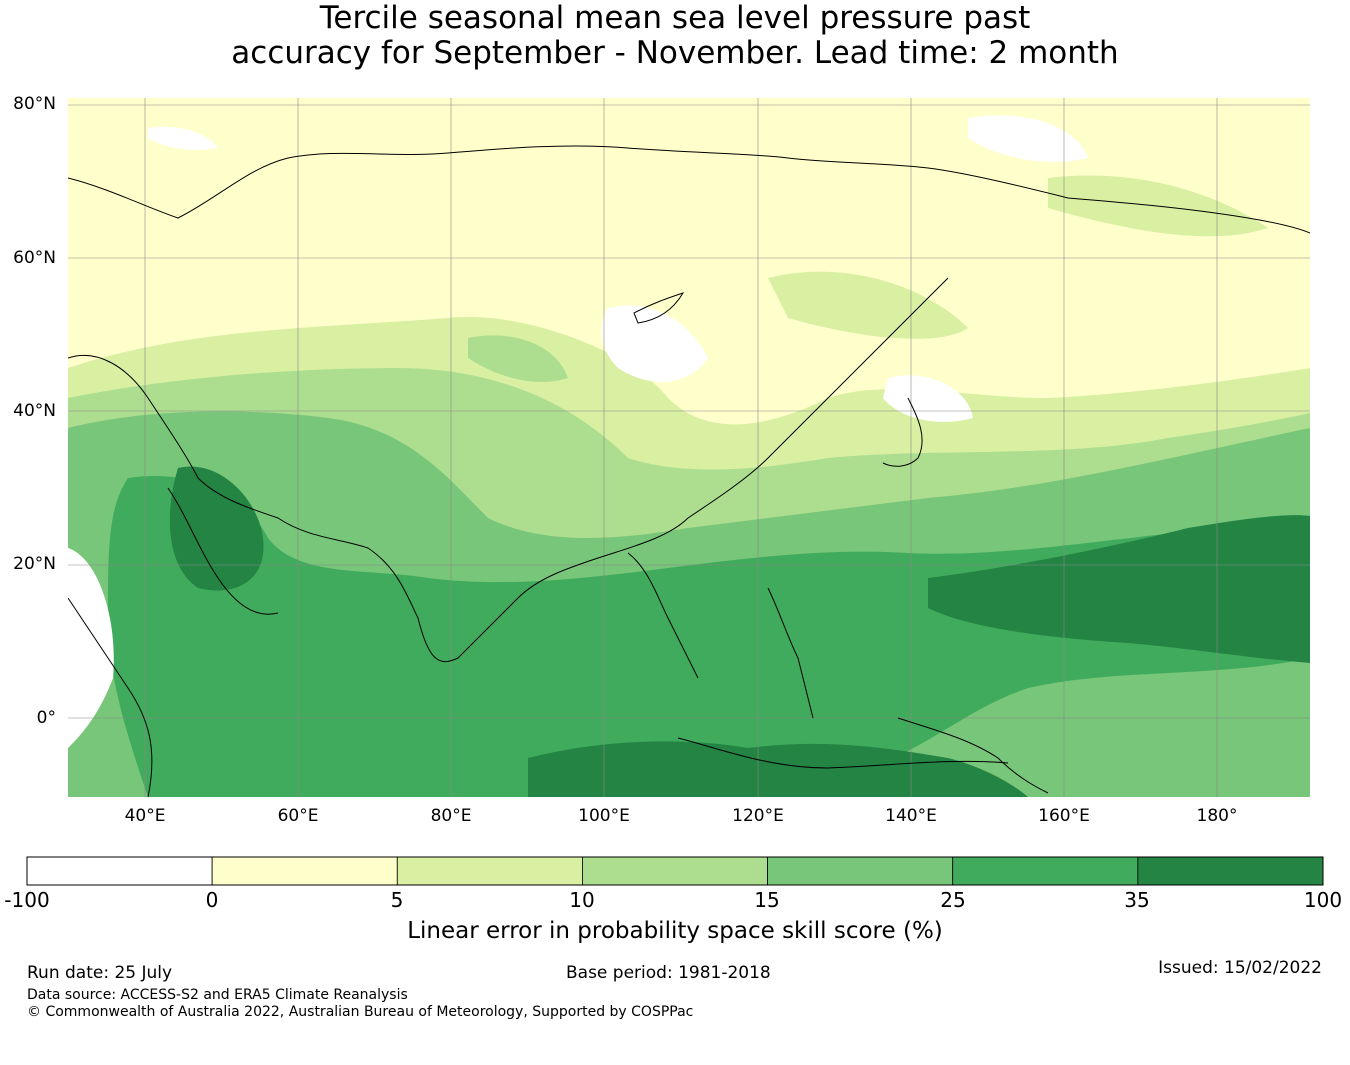 Image resolution: width=1350 pixels, height=1065 pixels. What do you see at coordinates (1217, 816) in the screenshot?
I see `lon-label-180: 180°` at bounding box center [1217, 816].